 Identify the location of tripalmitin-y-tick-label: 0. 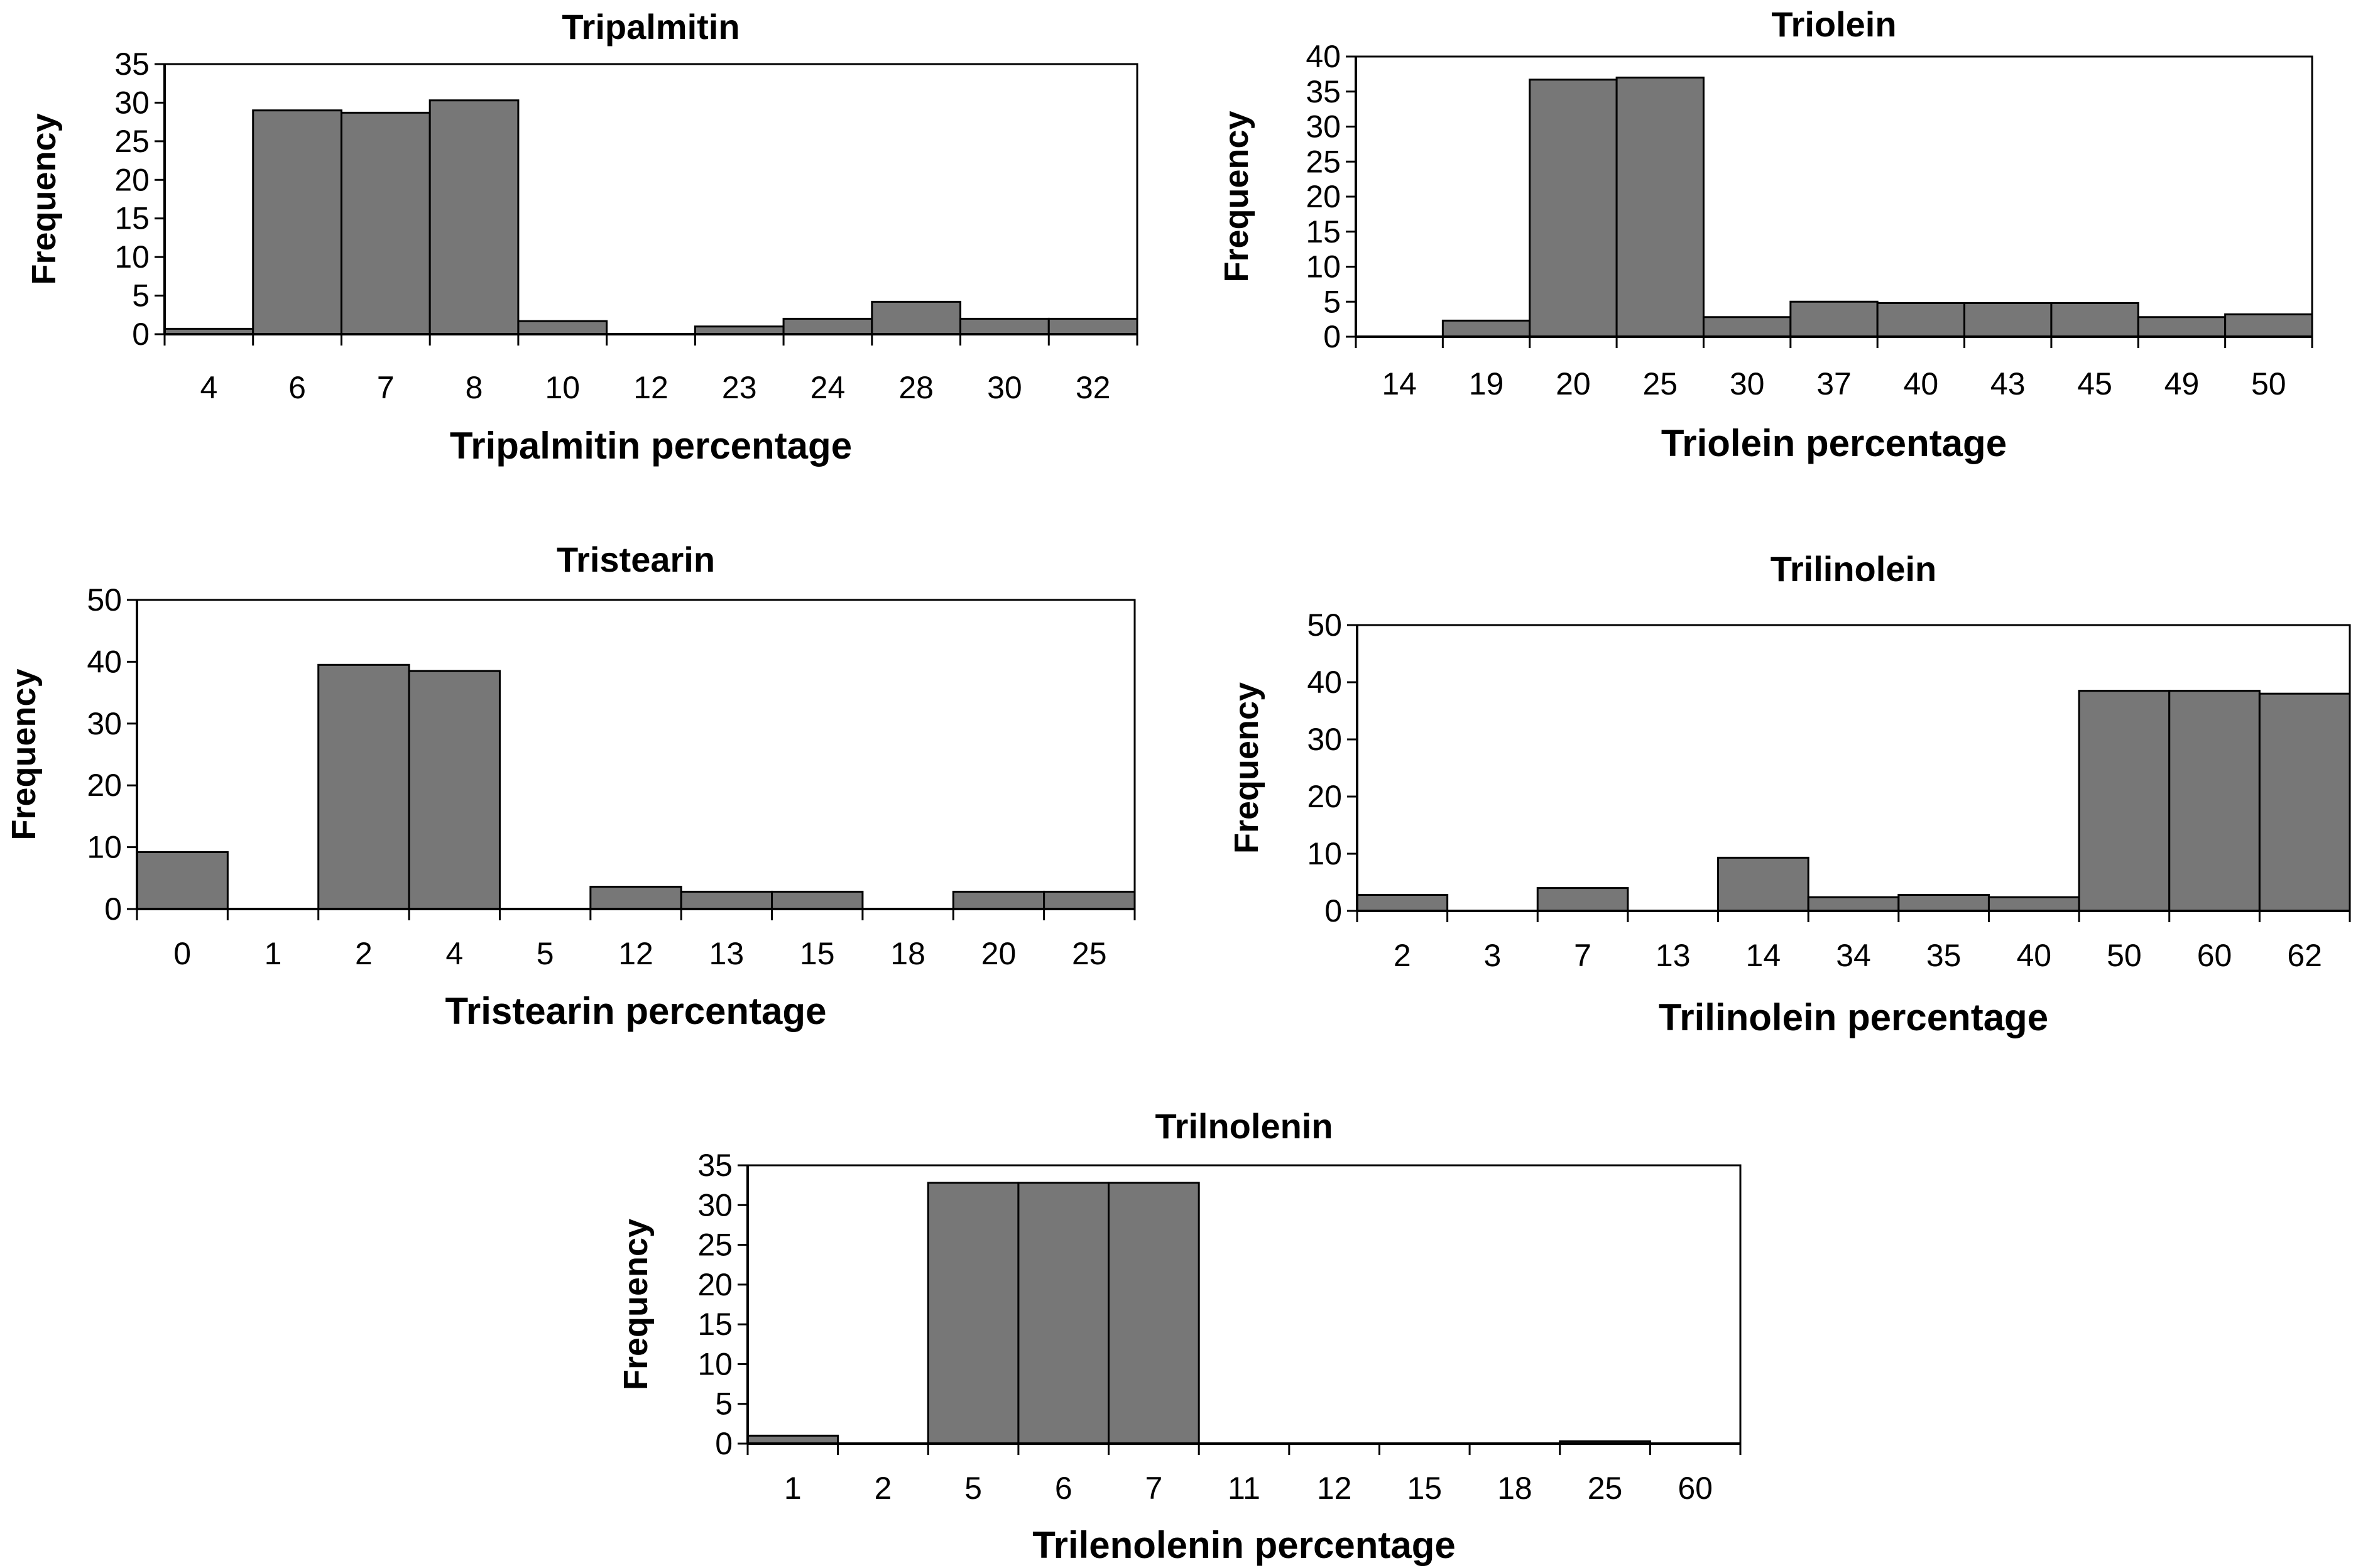
(141, 334).